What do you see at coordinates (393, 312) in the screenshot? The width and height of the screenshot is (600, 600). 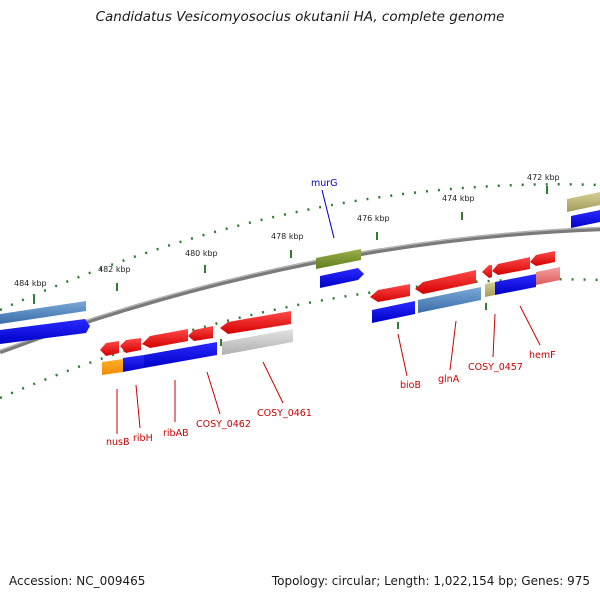 I see `gene-block-biob` at bounding box center [393, 312].